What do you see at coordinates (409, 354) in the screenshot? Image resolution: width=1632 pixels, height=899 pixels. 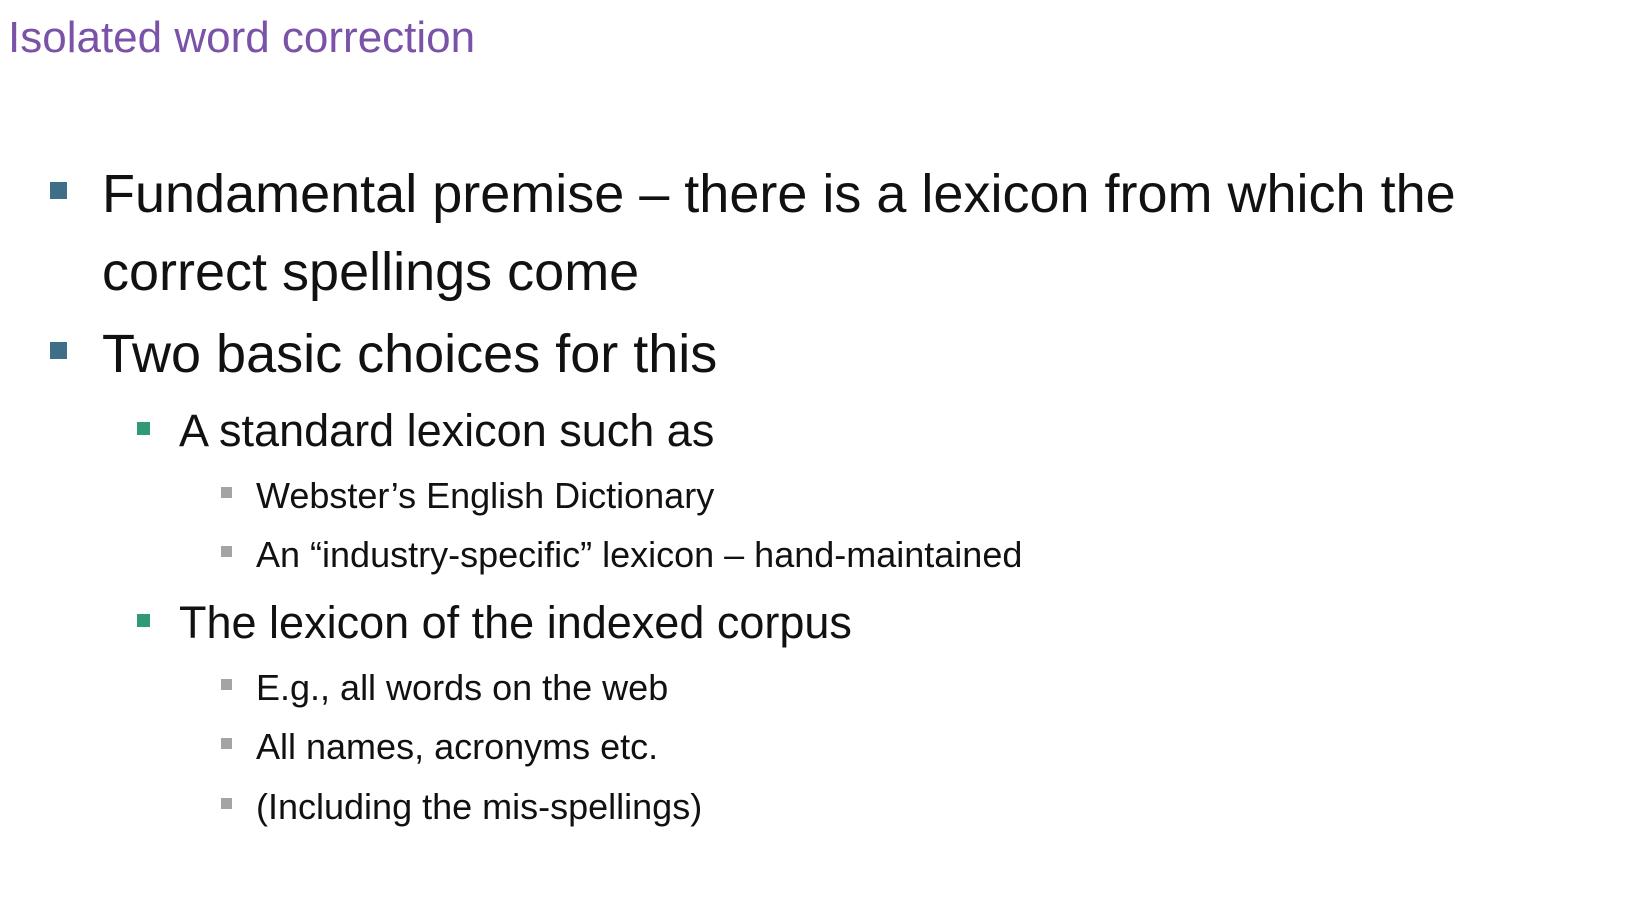 I see `bullet-text: Two basic choices for this` at bounding box center [409, 354].